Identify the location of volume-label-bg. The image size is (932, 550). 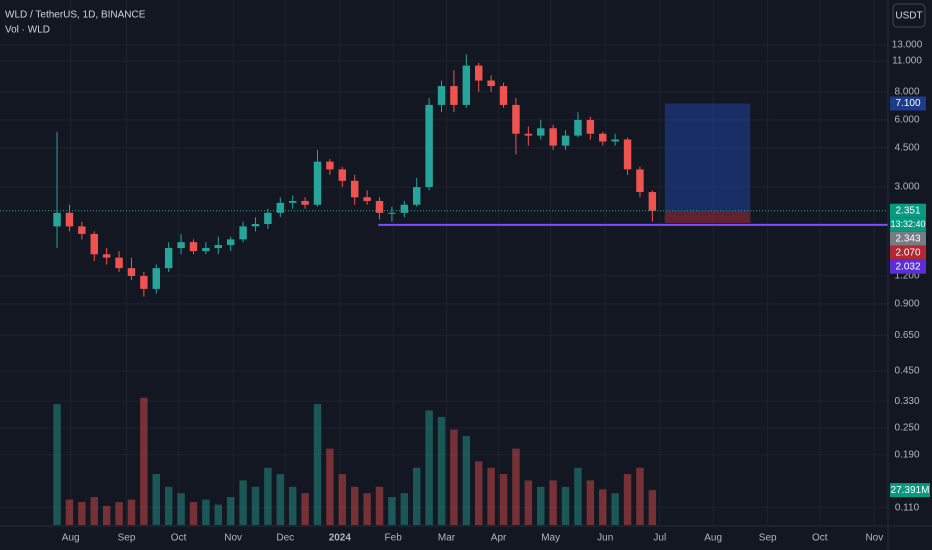
(910, 490).